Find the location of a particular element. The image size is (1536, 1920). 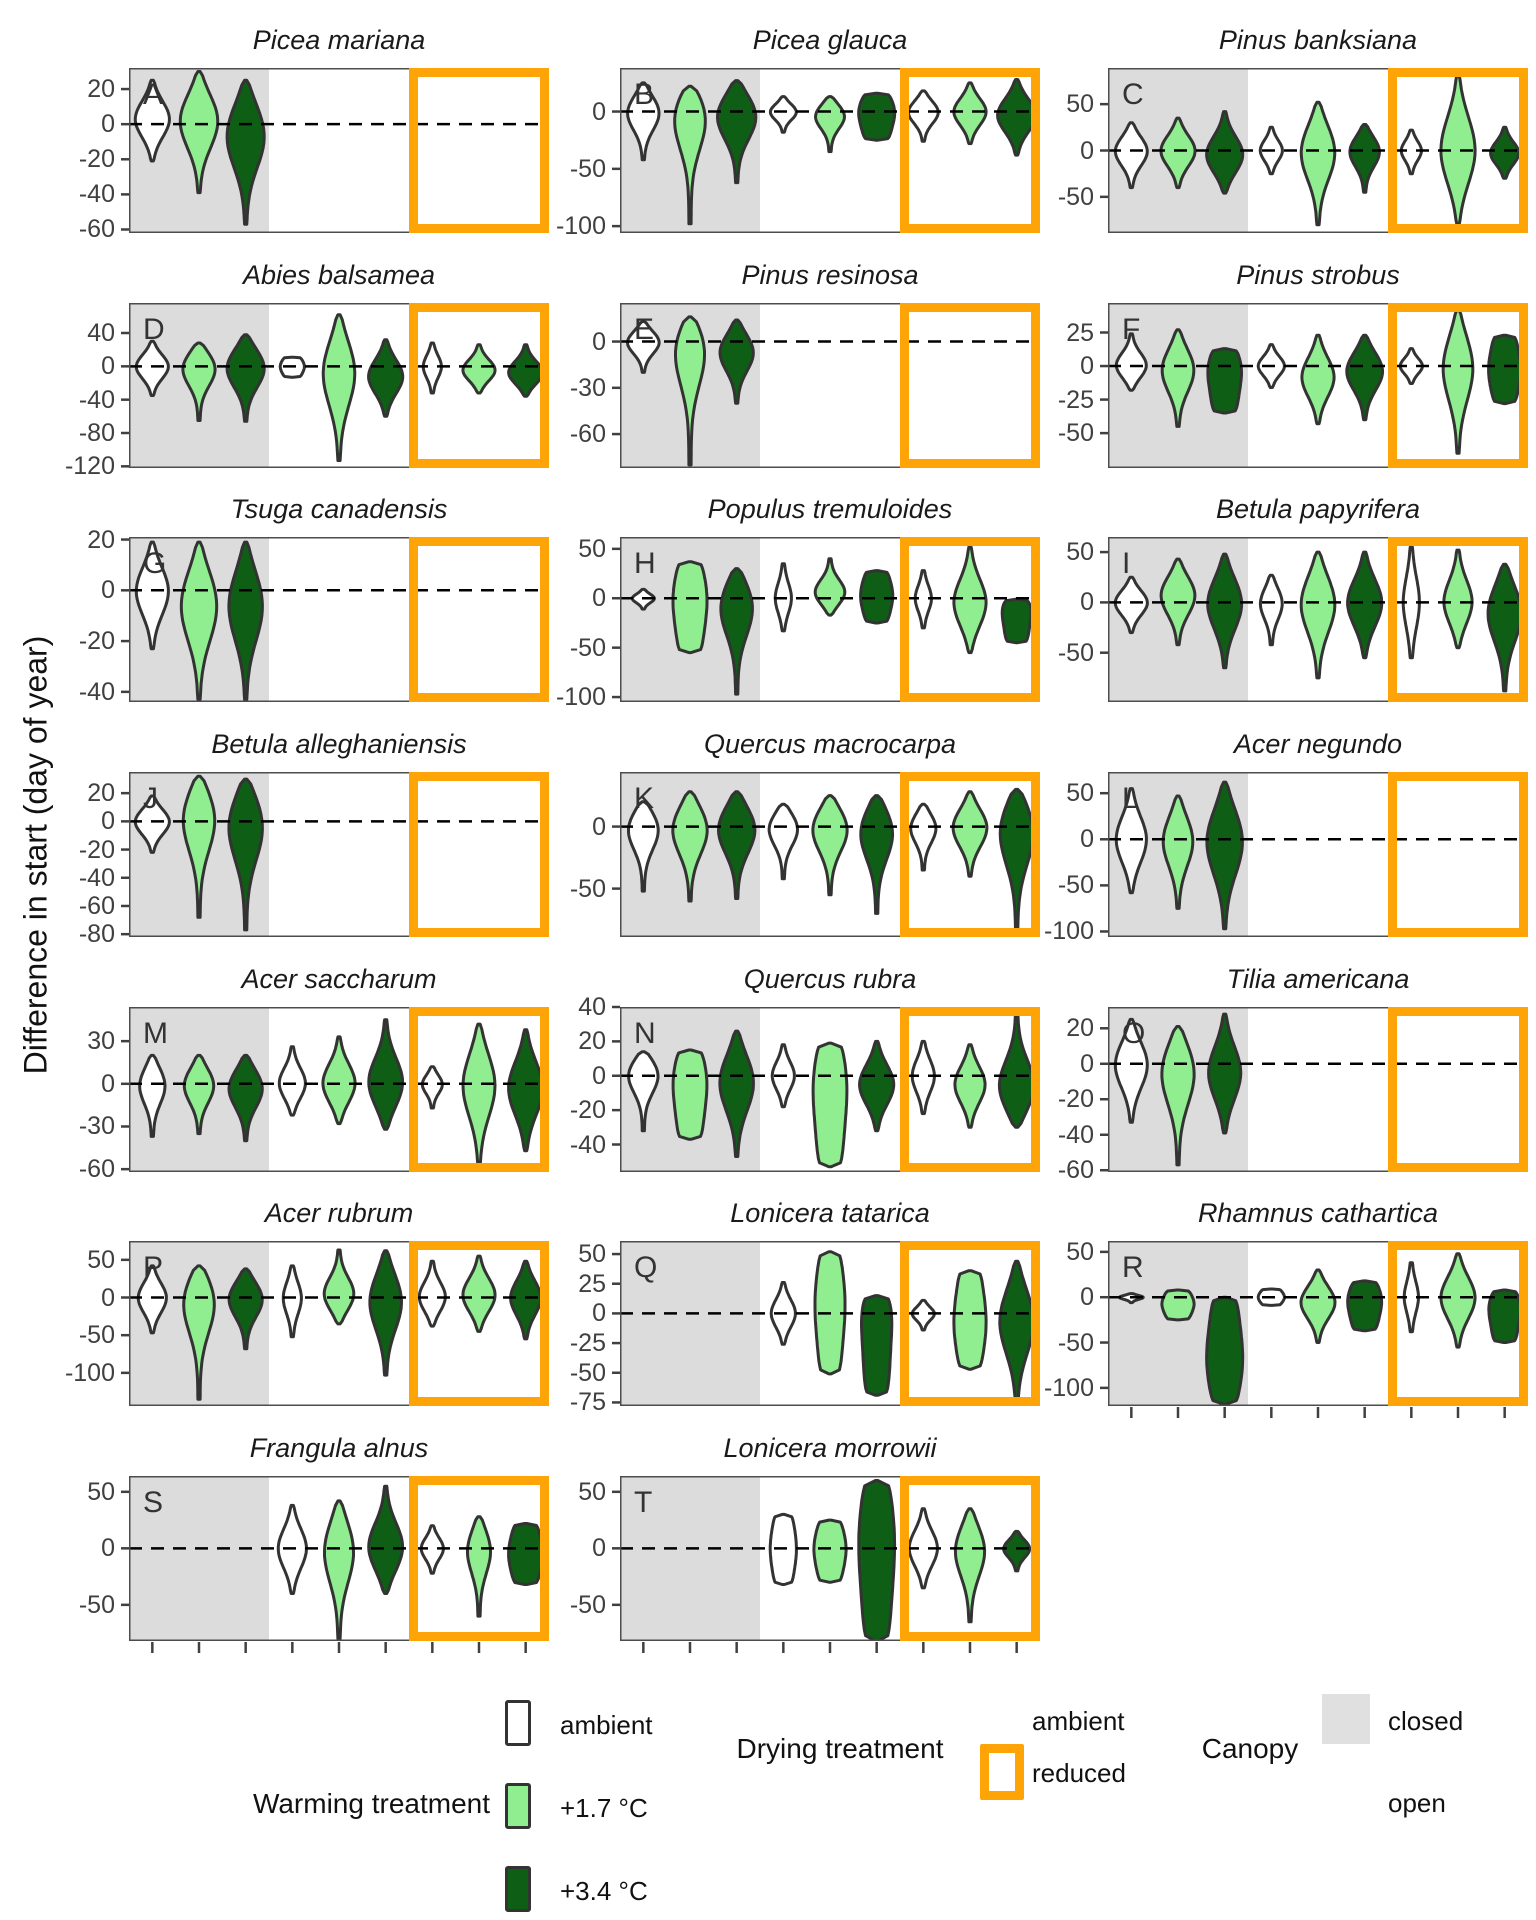

panel-plot: D is located at coordinates (335, 385).